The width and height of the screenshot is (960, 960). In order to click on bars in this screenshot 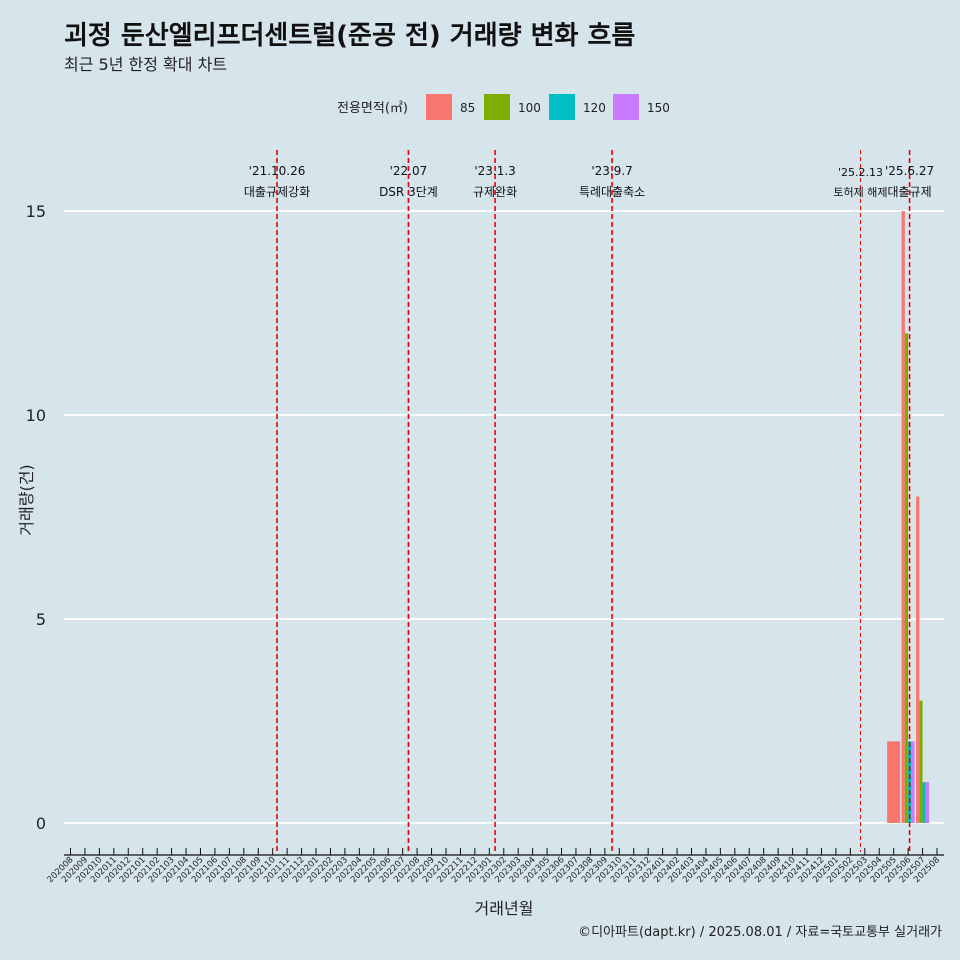, I will do `click(908, 517)`.